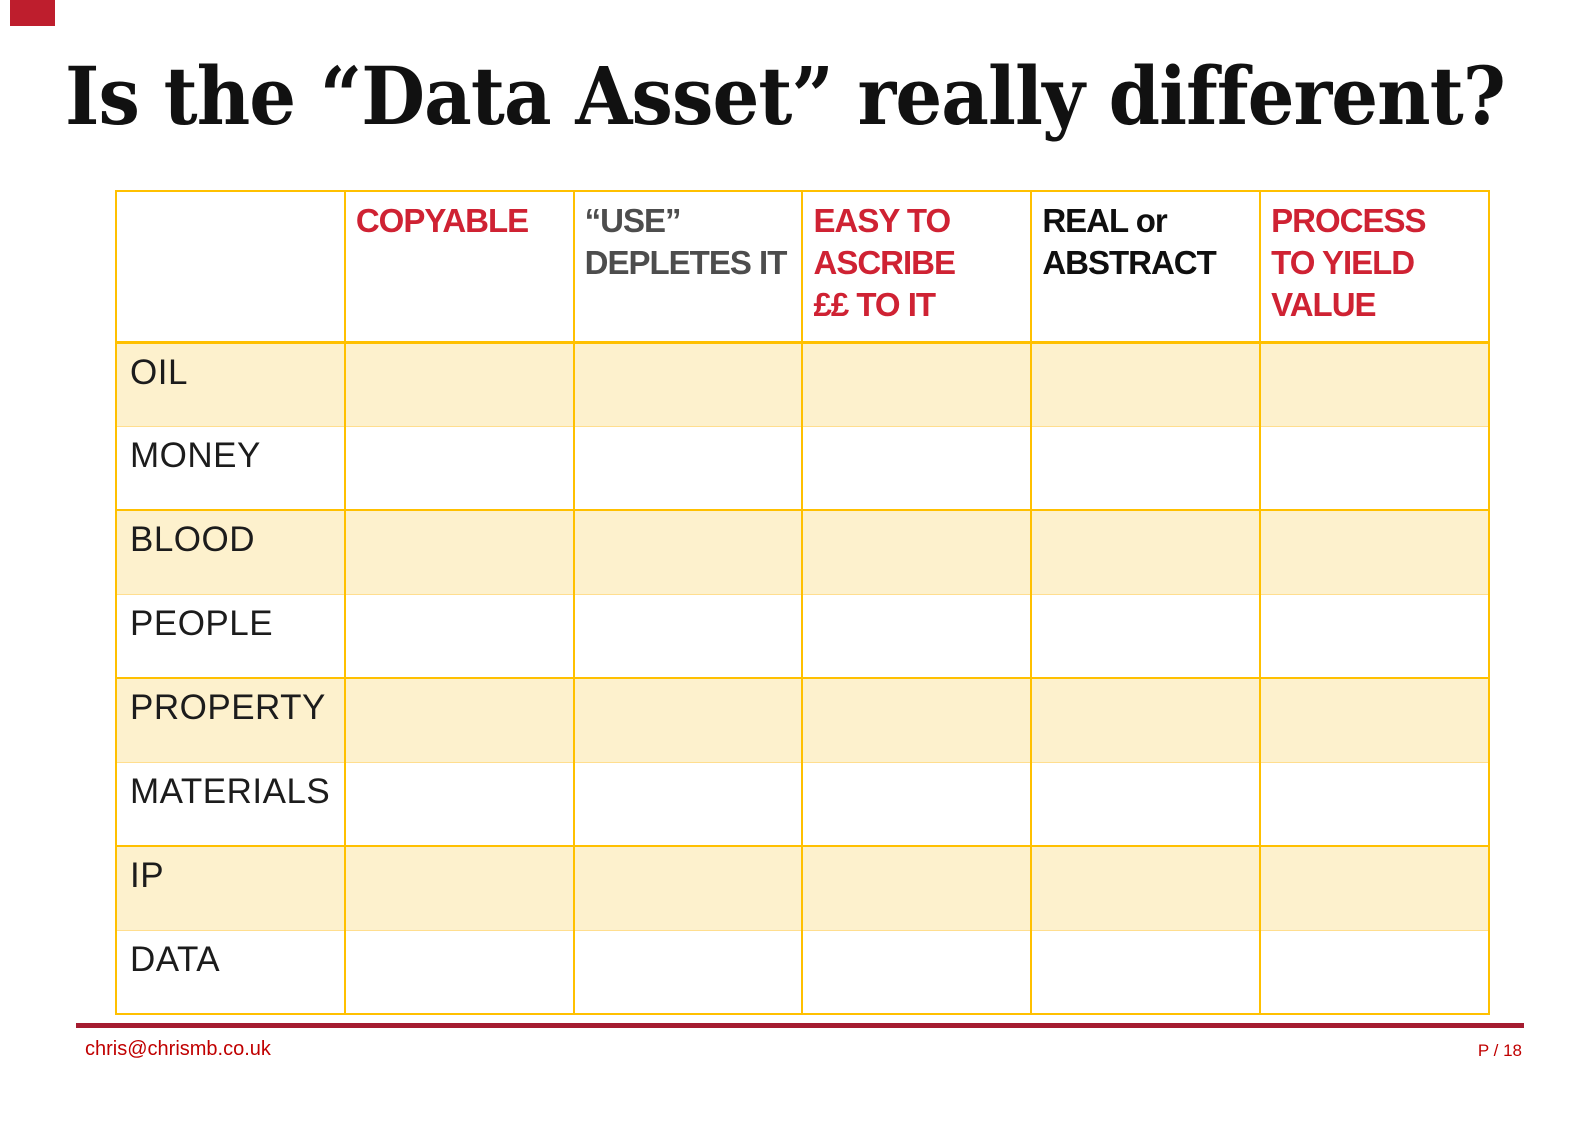  I want to click on page-title: Is the “Data Asset” really different?, so click(785, 96).